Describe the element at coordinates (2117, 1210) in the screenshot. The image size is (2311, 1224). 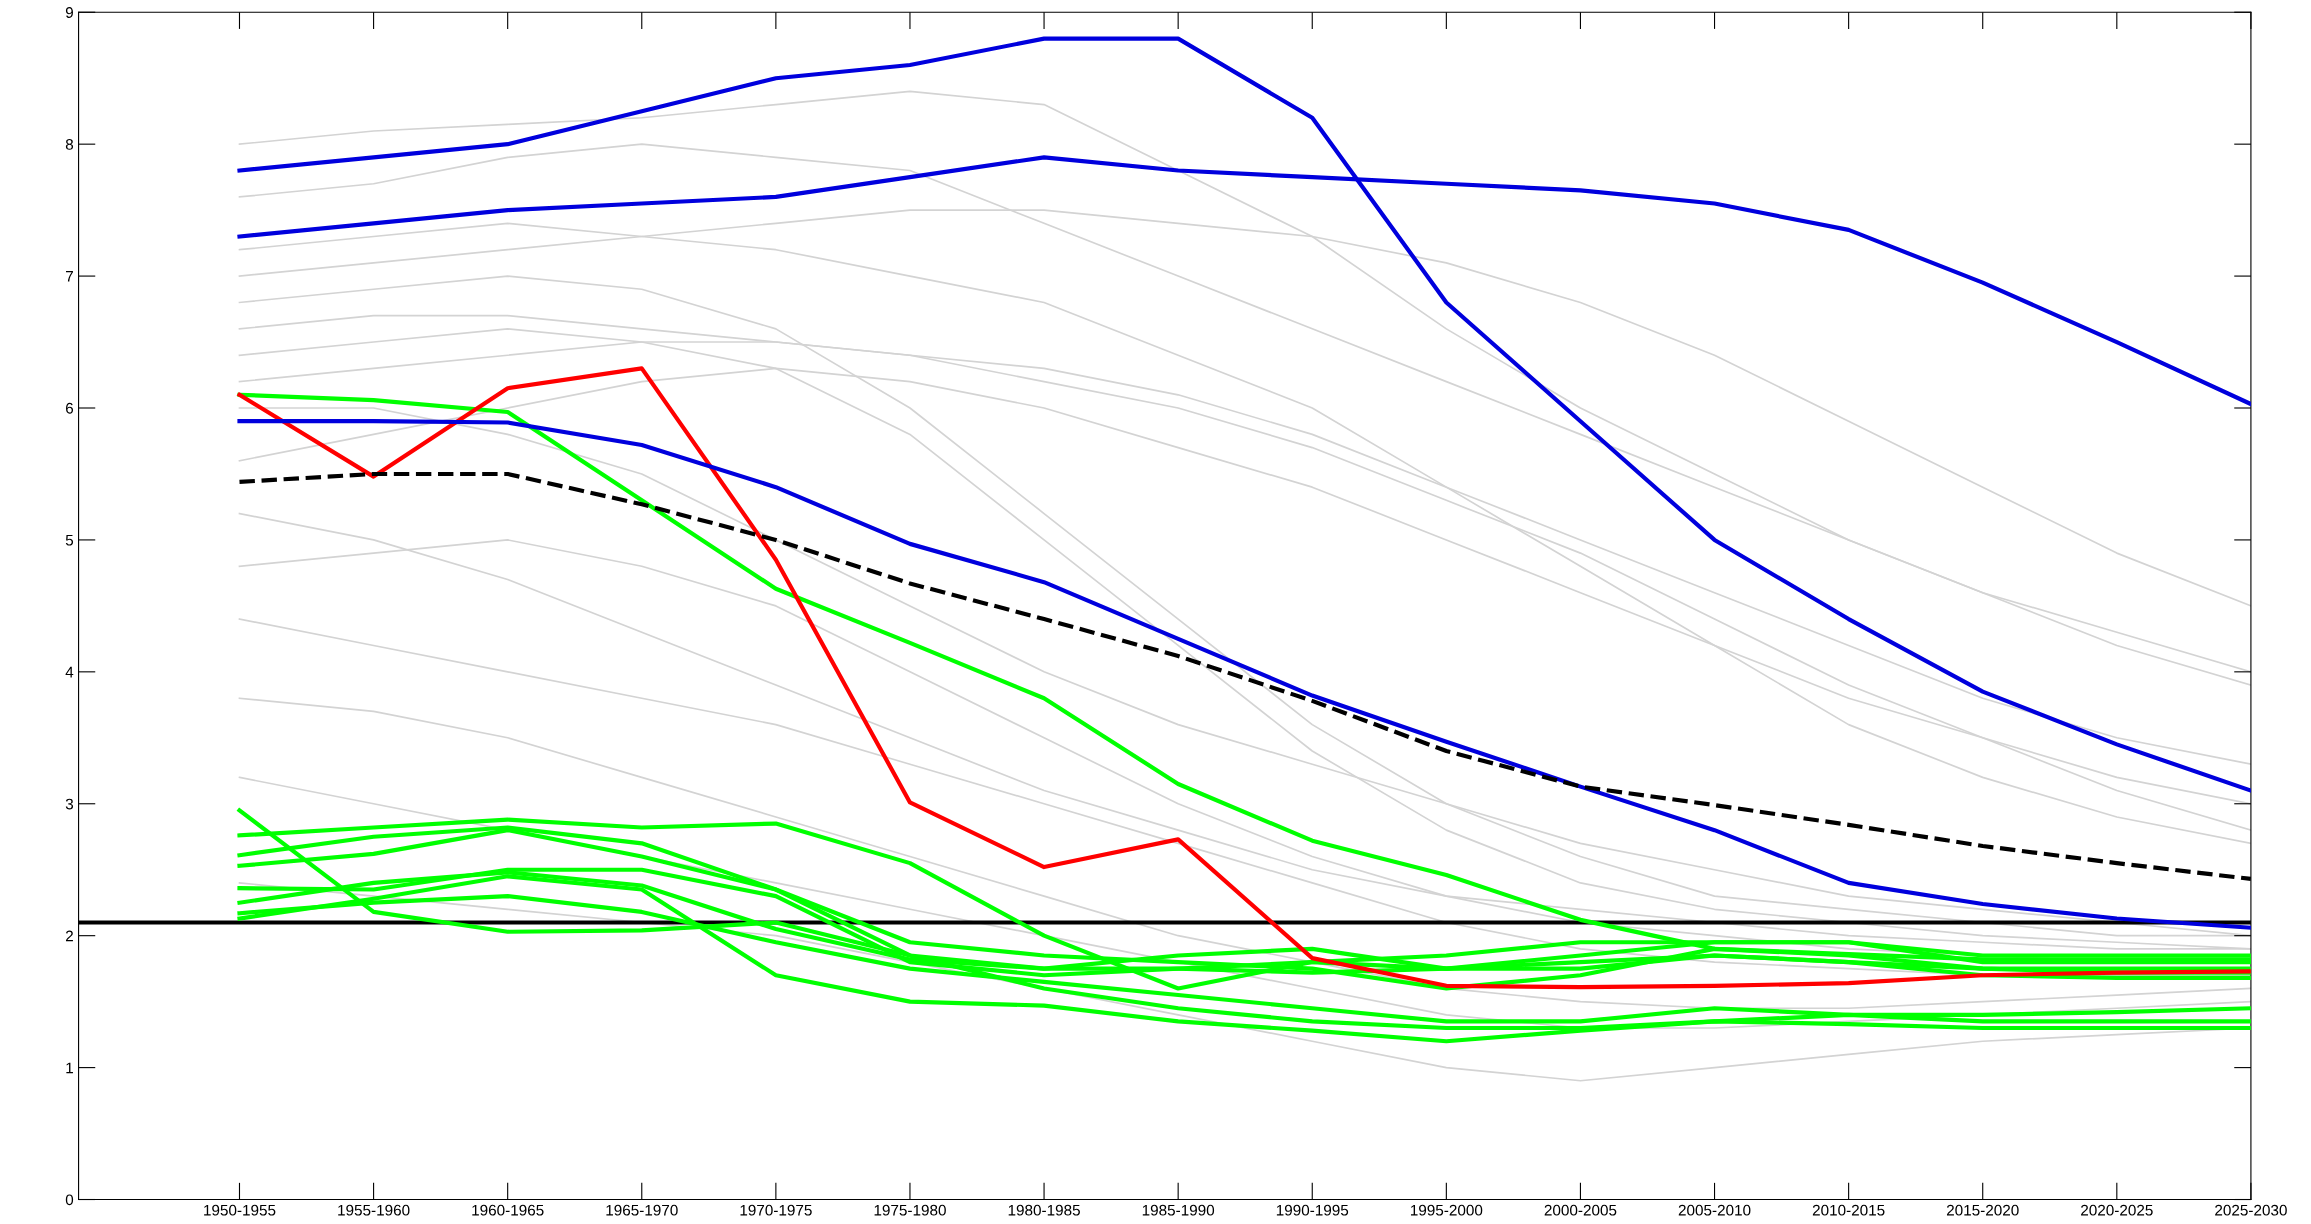
I see `x-tick-label: 2020-2025` at that location.